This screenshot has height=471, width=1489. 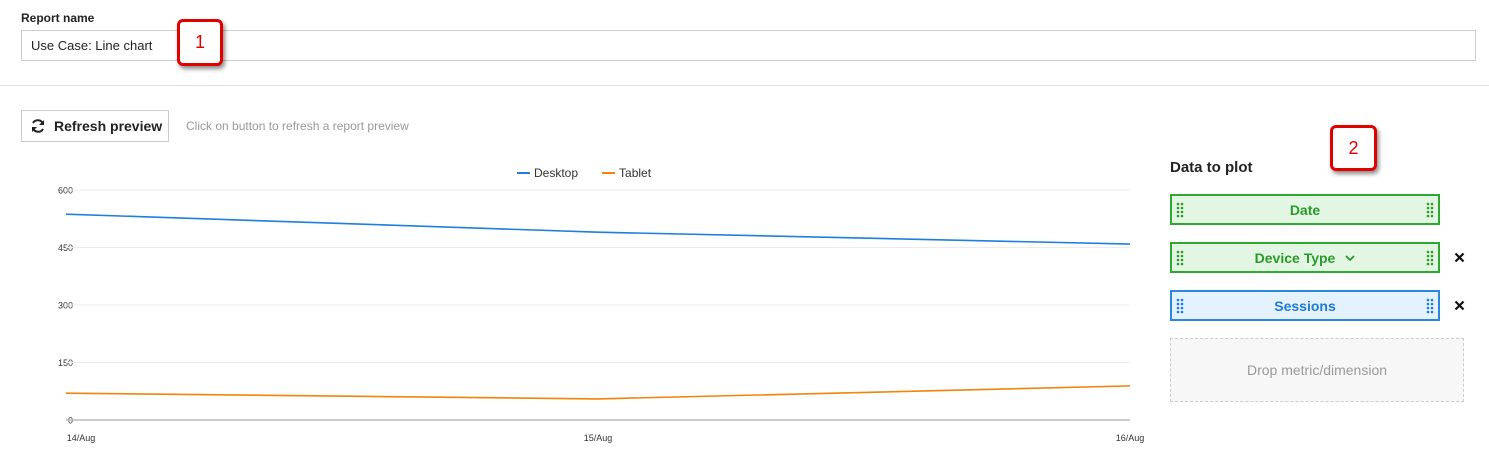 I want to click on pill-label: Device Type, so click(x=1295, y=257).